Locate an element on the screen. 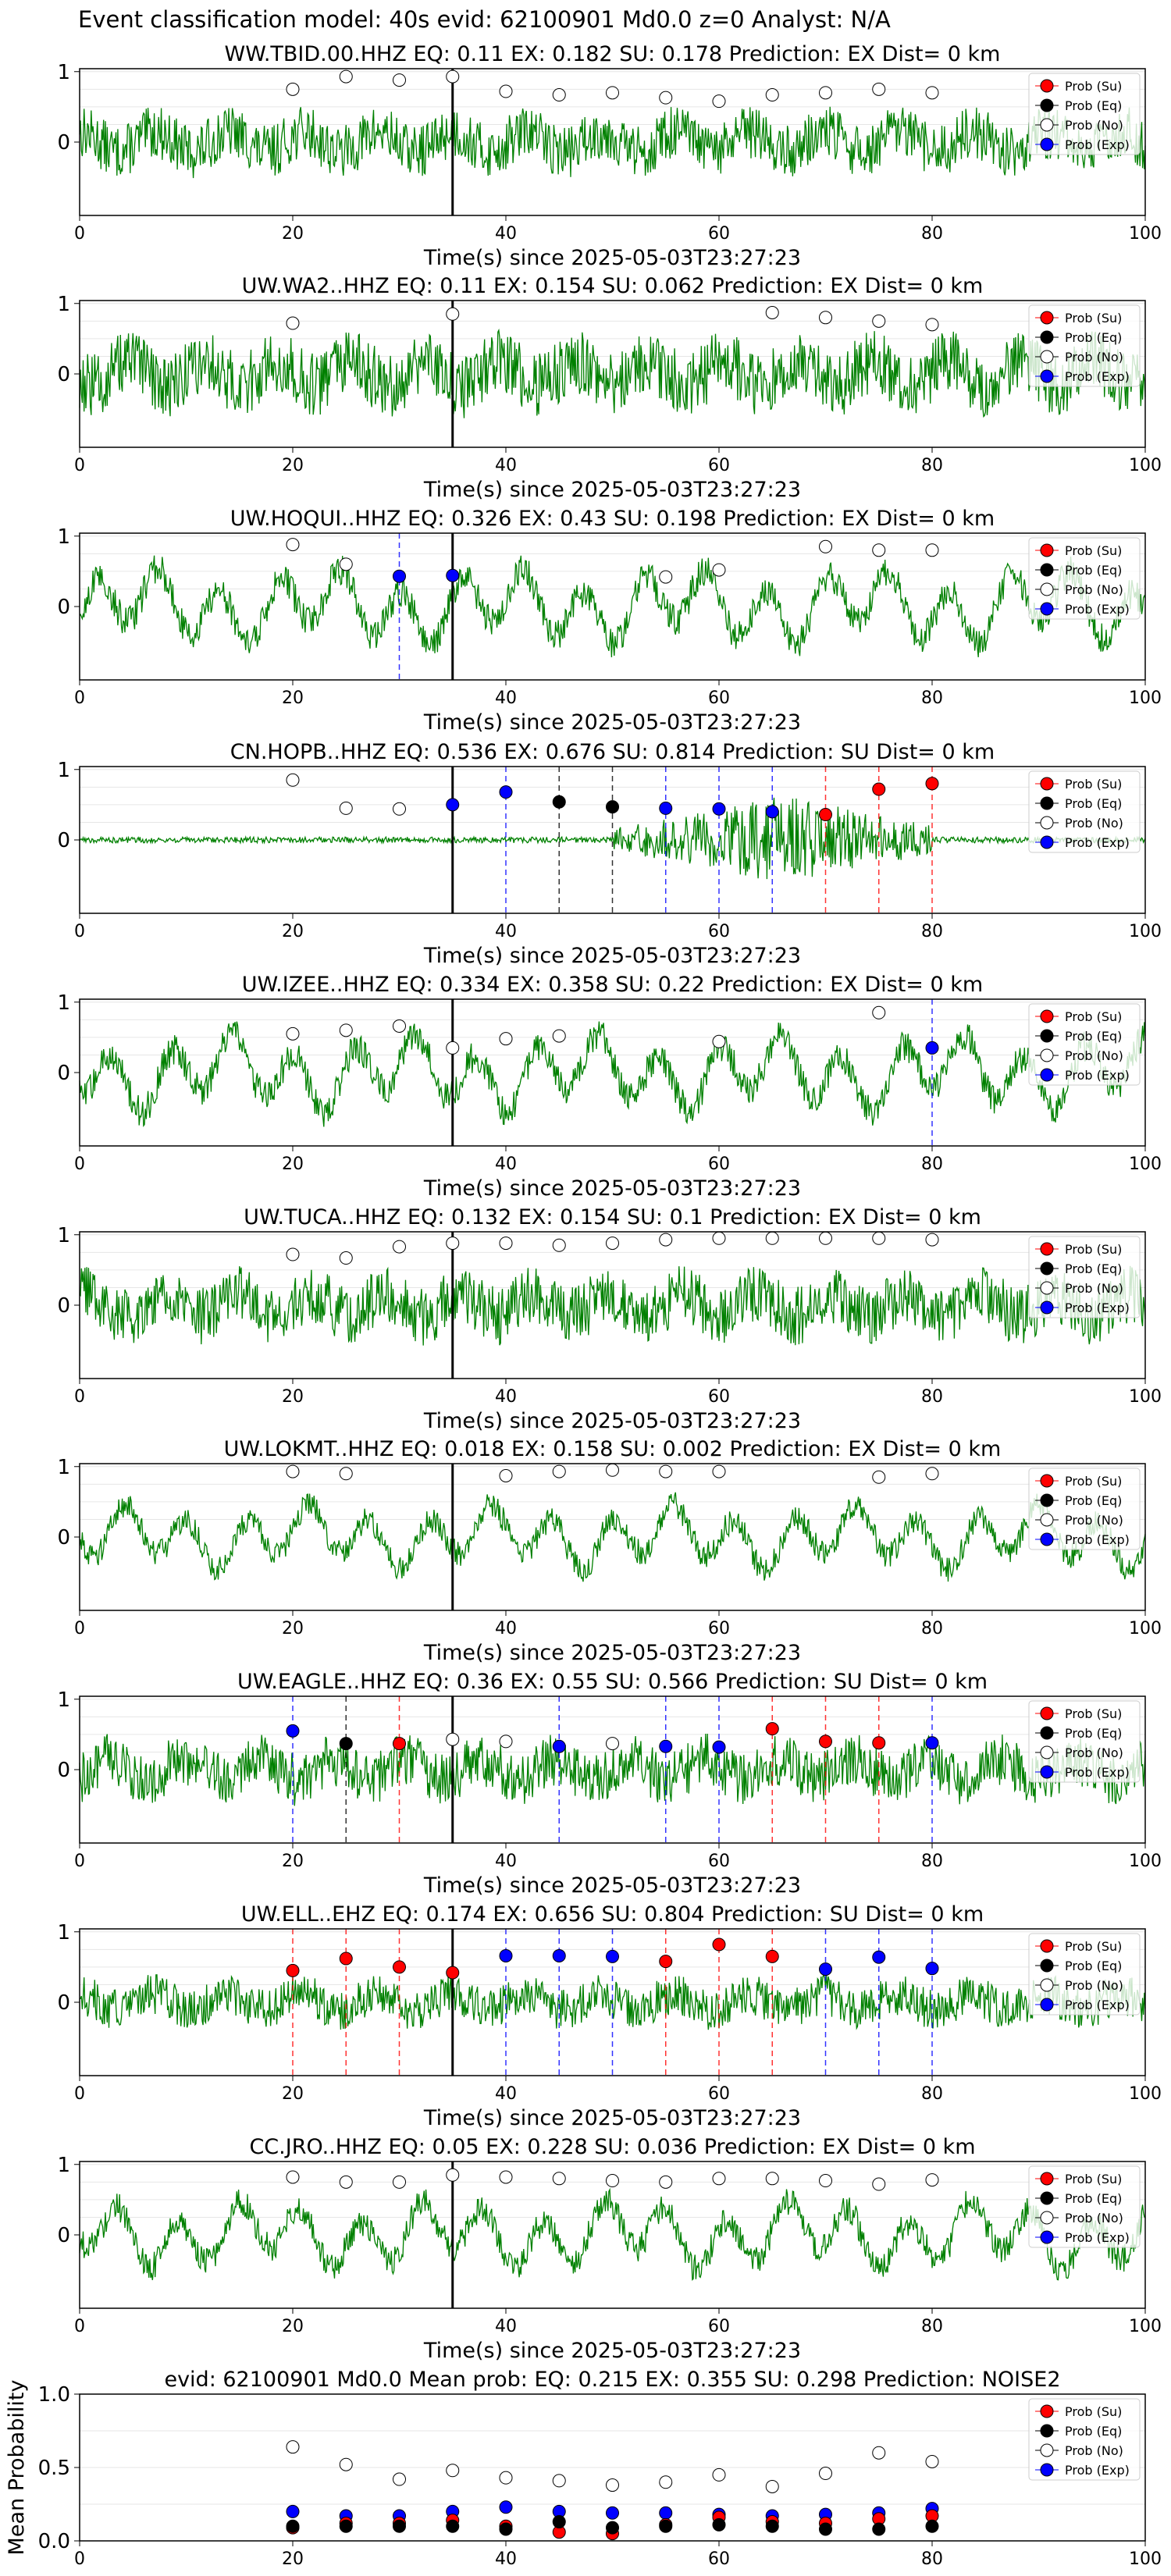  panel8-legend-box is located at coordinates (1084, 1741).